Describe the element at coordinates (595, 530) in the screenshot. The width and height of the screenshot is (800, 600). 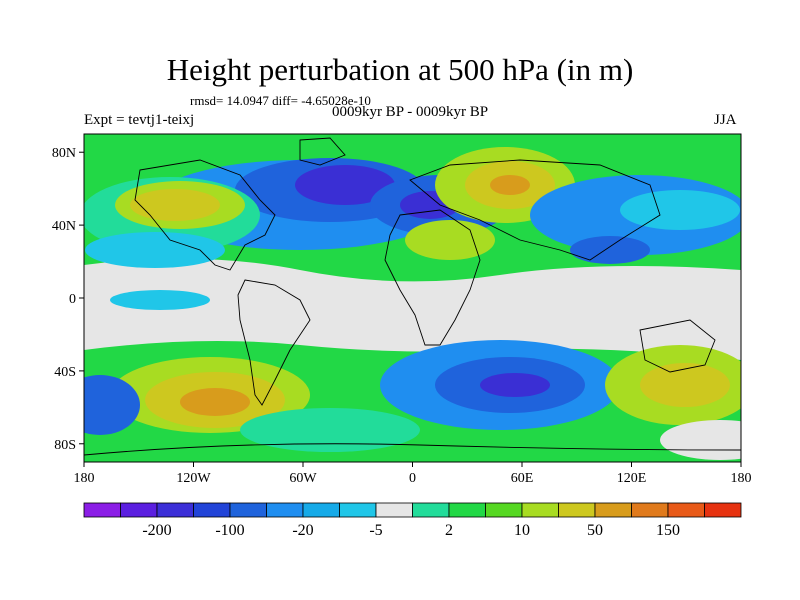
I see `colorbar-label: 50` at that location.